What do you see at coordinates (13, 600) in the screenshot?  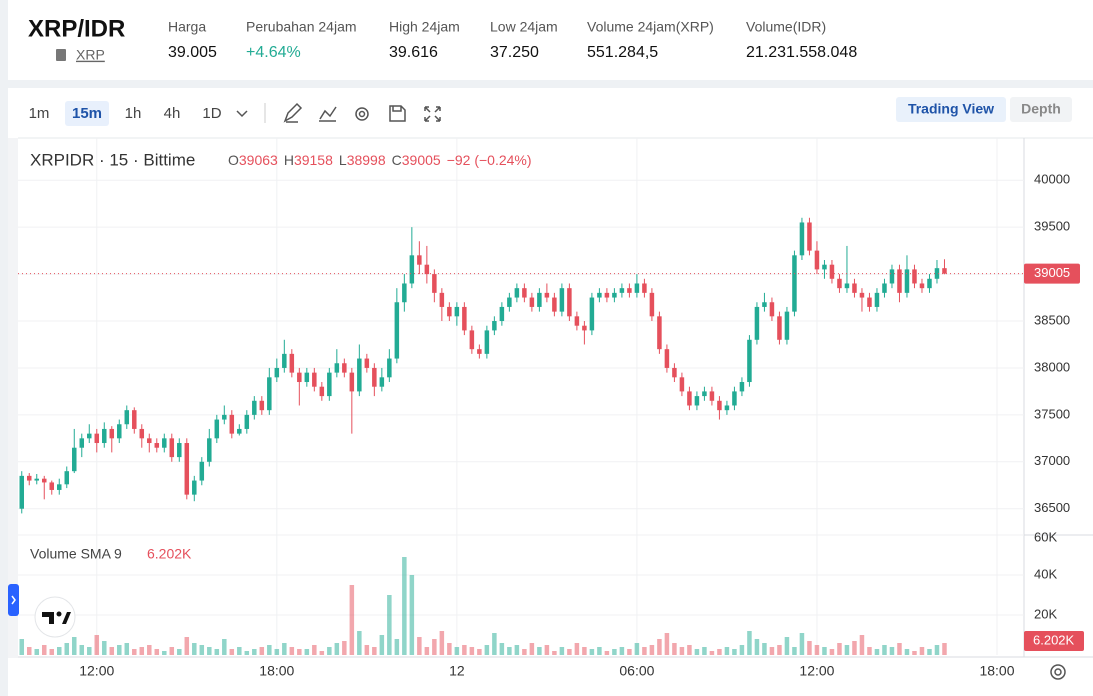 I see `side-panel-tab` at bounding box center [13, 600].